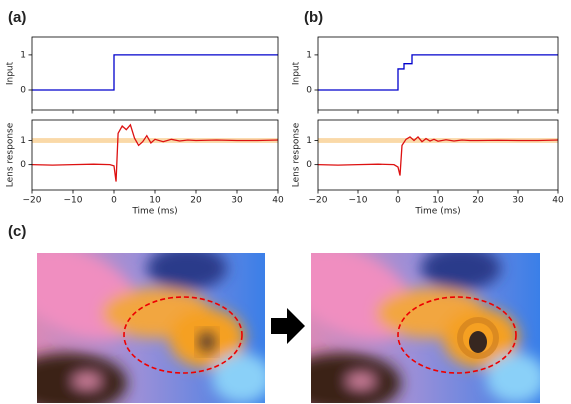 The width and height of the screenshot is (571, 404). I want to click on panel-label: (c), so click(17, 231).